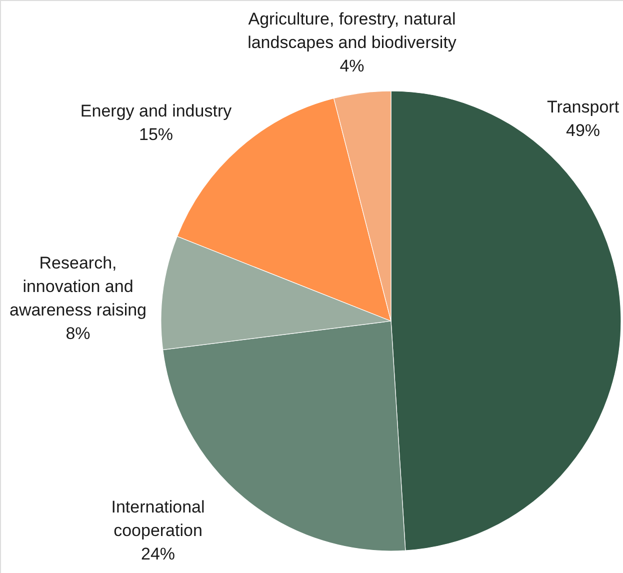 The height and width of the screenshot is (573, 623). I want to click on data-label: 15%, so click(156, 134).